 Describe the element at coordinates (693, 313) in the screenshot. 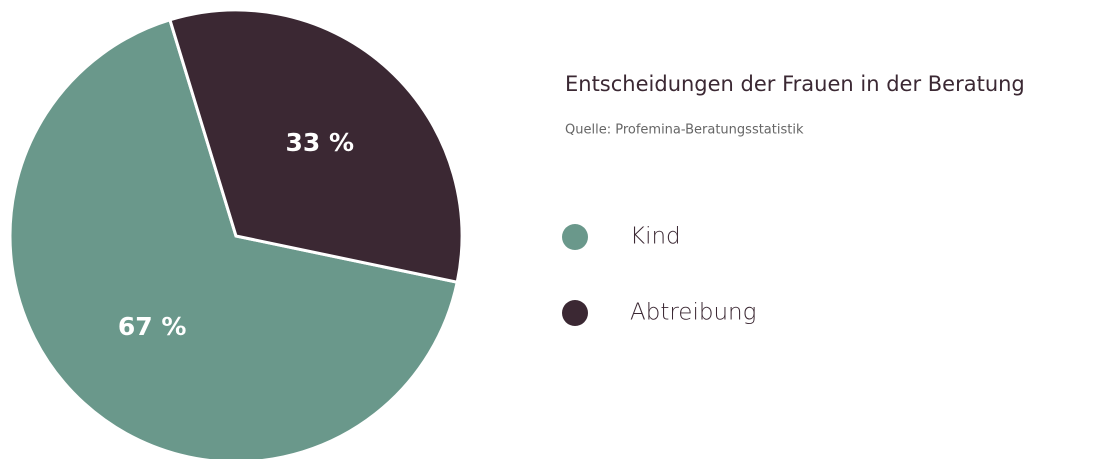

I see `legend-label: Abtreibung` at that location.